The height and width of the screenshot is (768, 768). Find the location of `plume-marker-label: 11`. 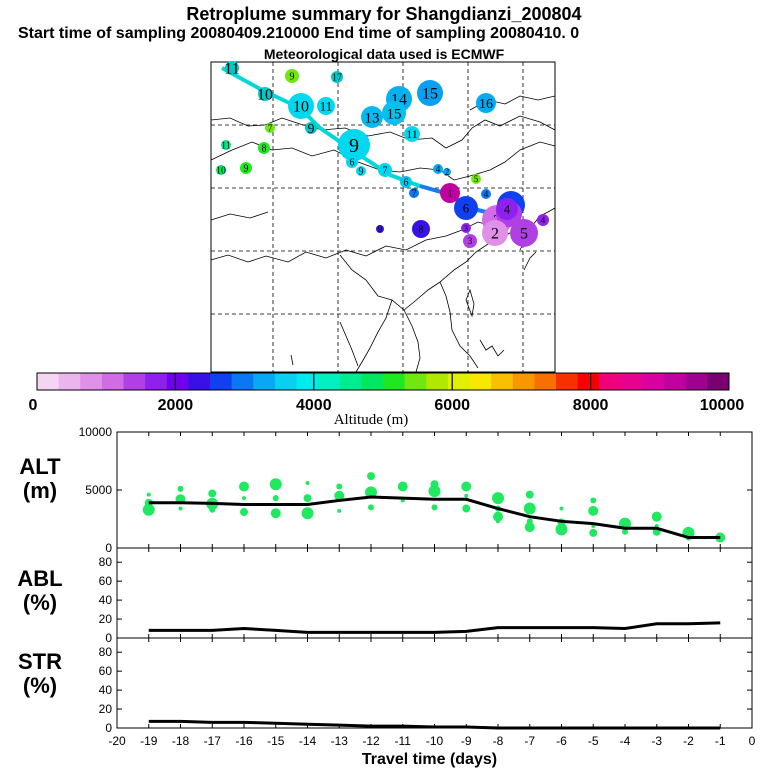

plume-marker-label: 11 is located at coordinates (226, 146).